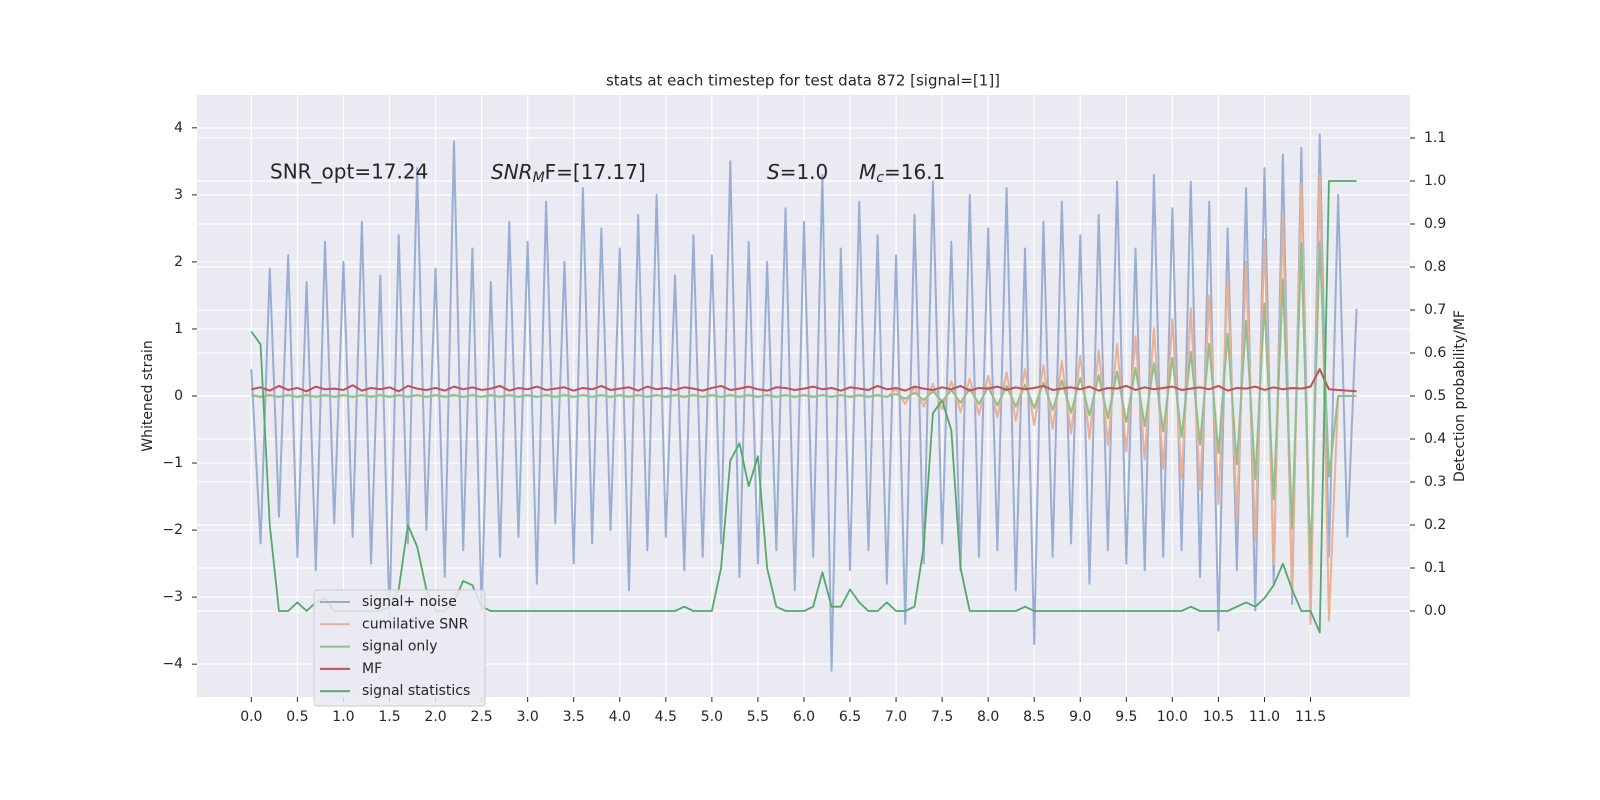 This screenshot has width=1600, height=800. What do you see at coordinates (804, 717) in the screenshot?
I see `x-tick-label: 6.0` at bounding box center [804, 717].